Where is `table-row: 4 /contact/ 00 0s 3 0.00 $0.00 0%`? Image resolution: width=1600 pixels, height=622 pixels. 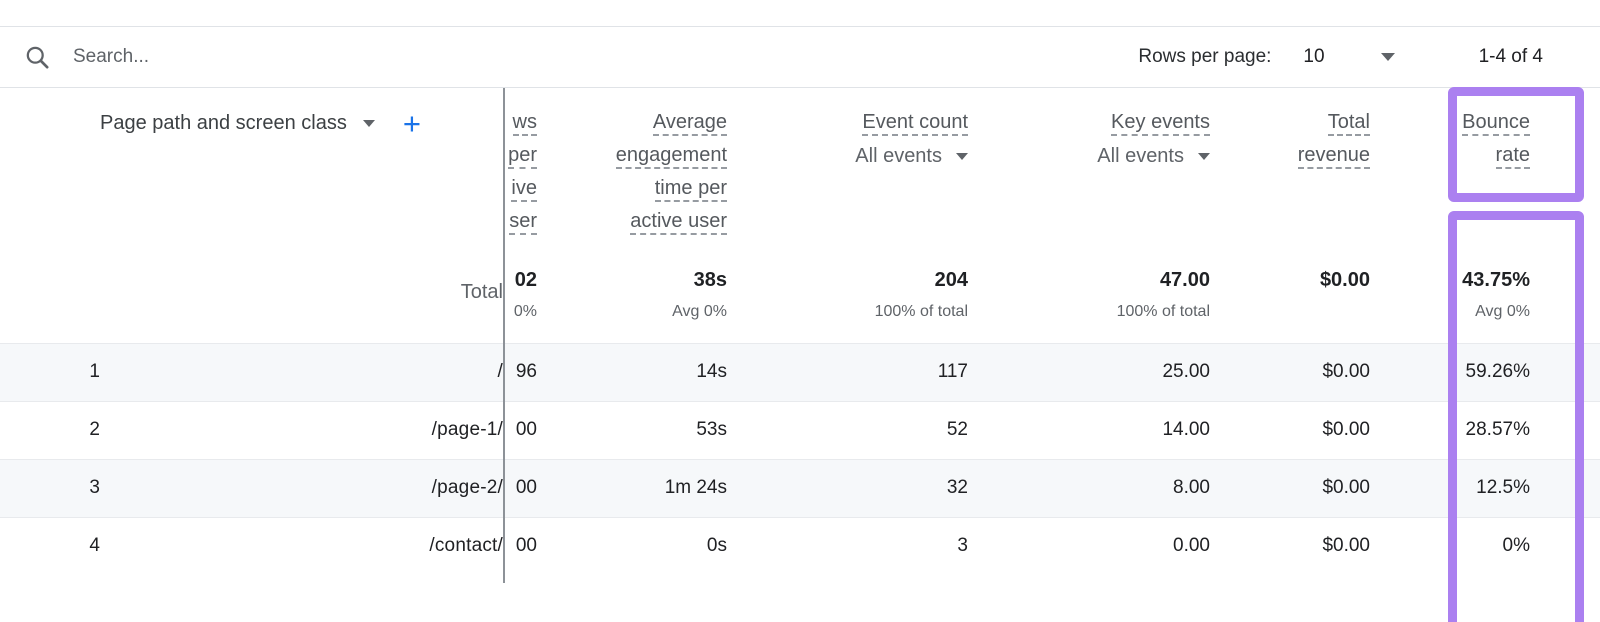
table-row: 4 /contact/ 00 0s 3 0.00 $0.00 0% is located at coordinates (800, 545).